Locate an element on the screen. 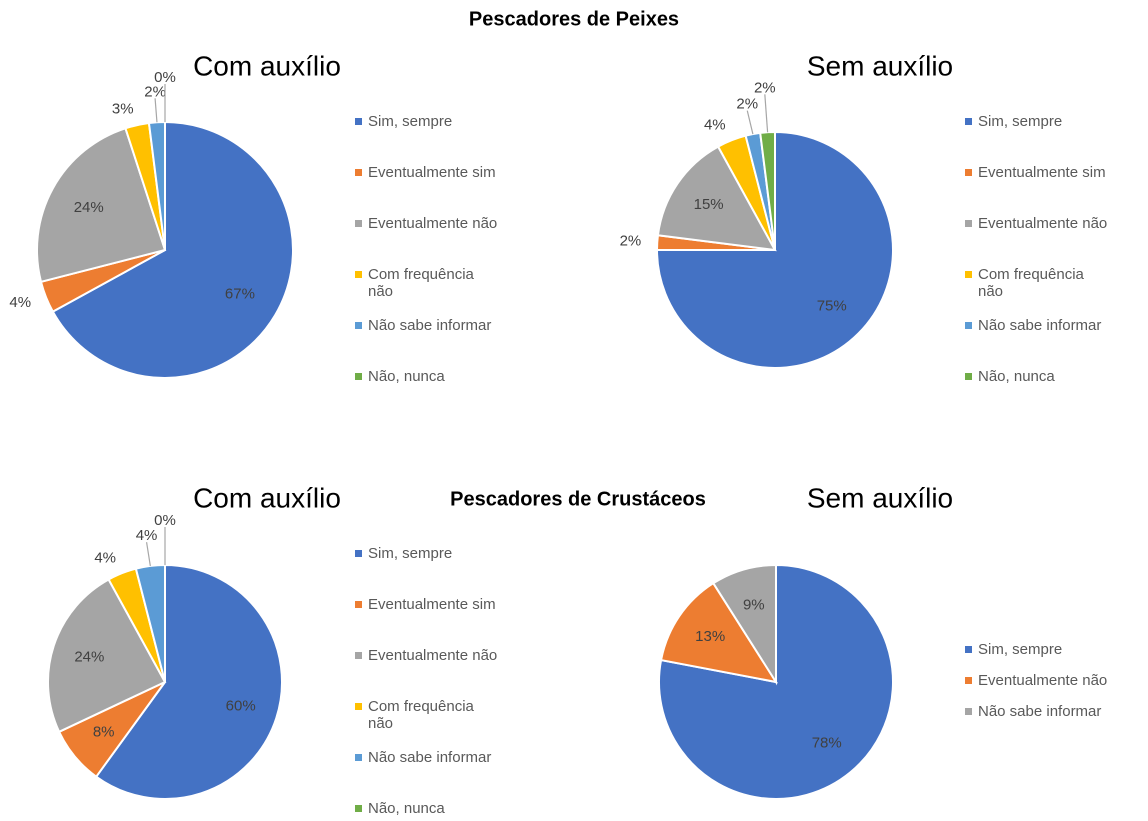 This screenshot has height=821, width=1148. heading: Pescadores de Crustáceos is located at coordinates (578, 499).